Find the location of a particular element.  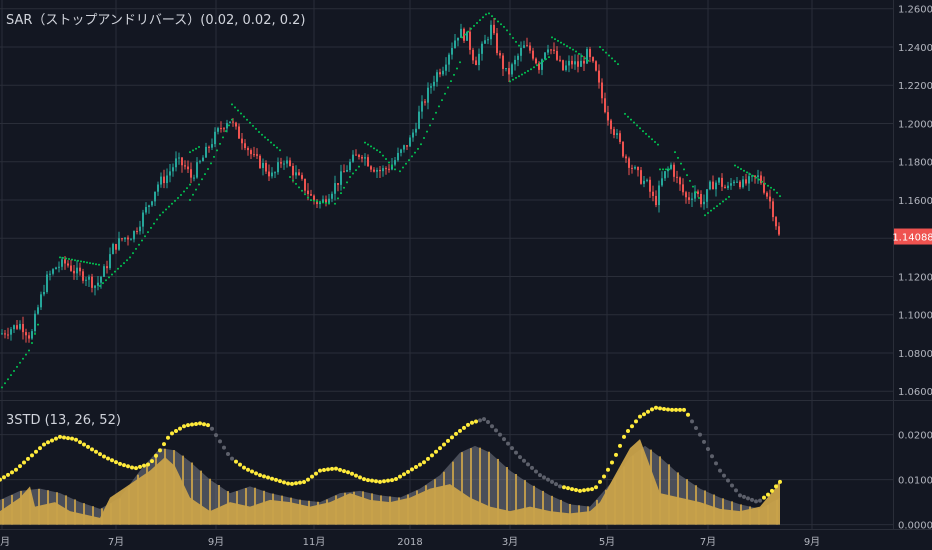

sub-price-axis: 0.0200 0.0100 0.0000 is located at coordinates (915, 481).